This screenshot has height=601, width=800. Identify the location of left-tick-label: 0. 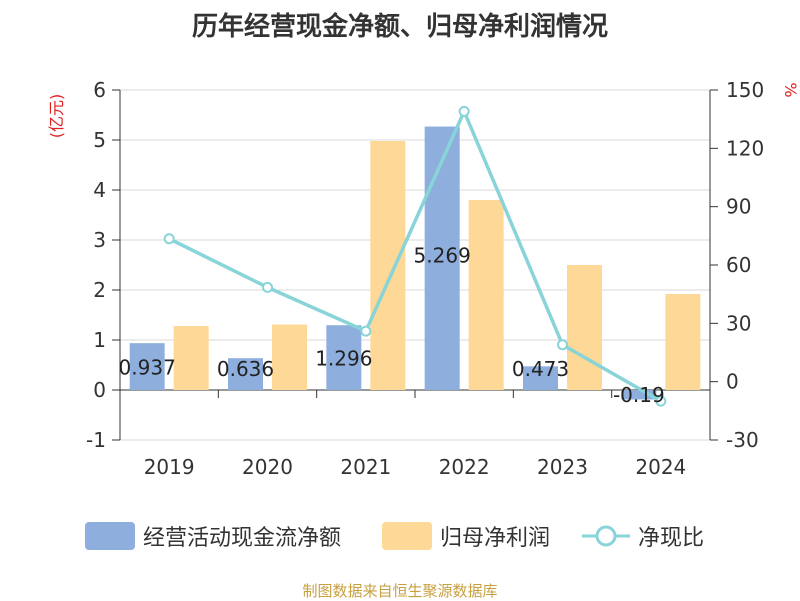
(99, 390).